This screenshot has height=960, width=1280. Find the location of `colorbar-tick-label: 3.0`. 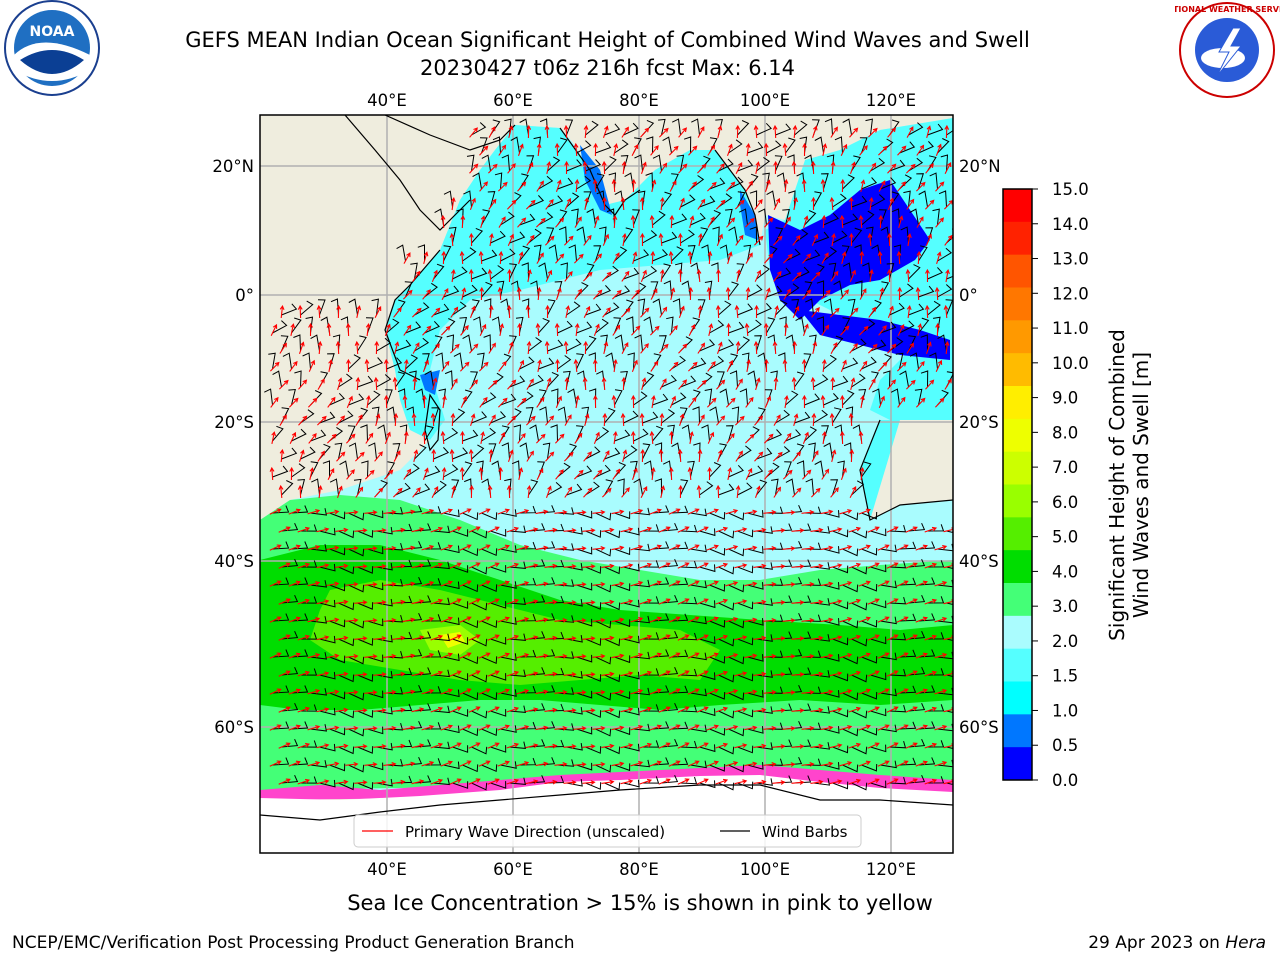

colorbar-tick-label: 3.0 is located at coordinates (1065, 606).